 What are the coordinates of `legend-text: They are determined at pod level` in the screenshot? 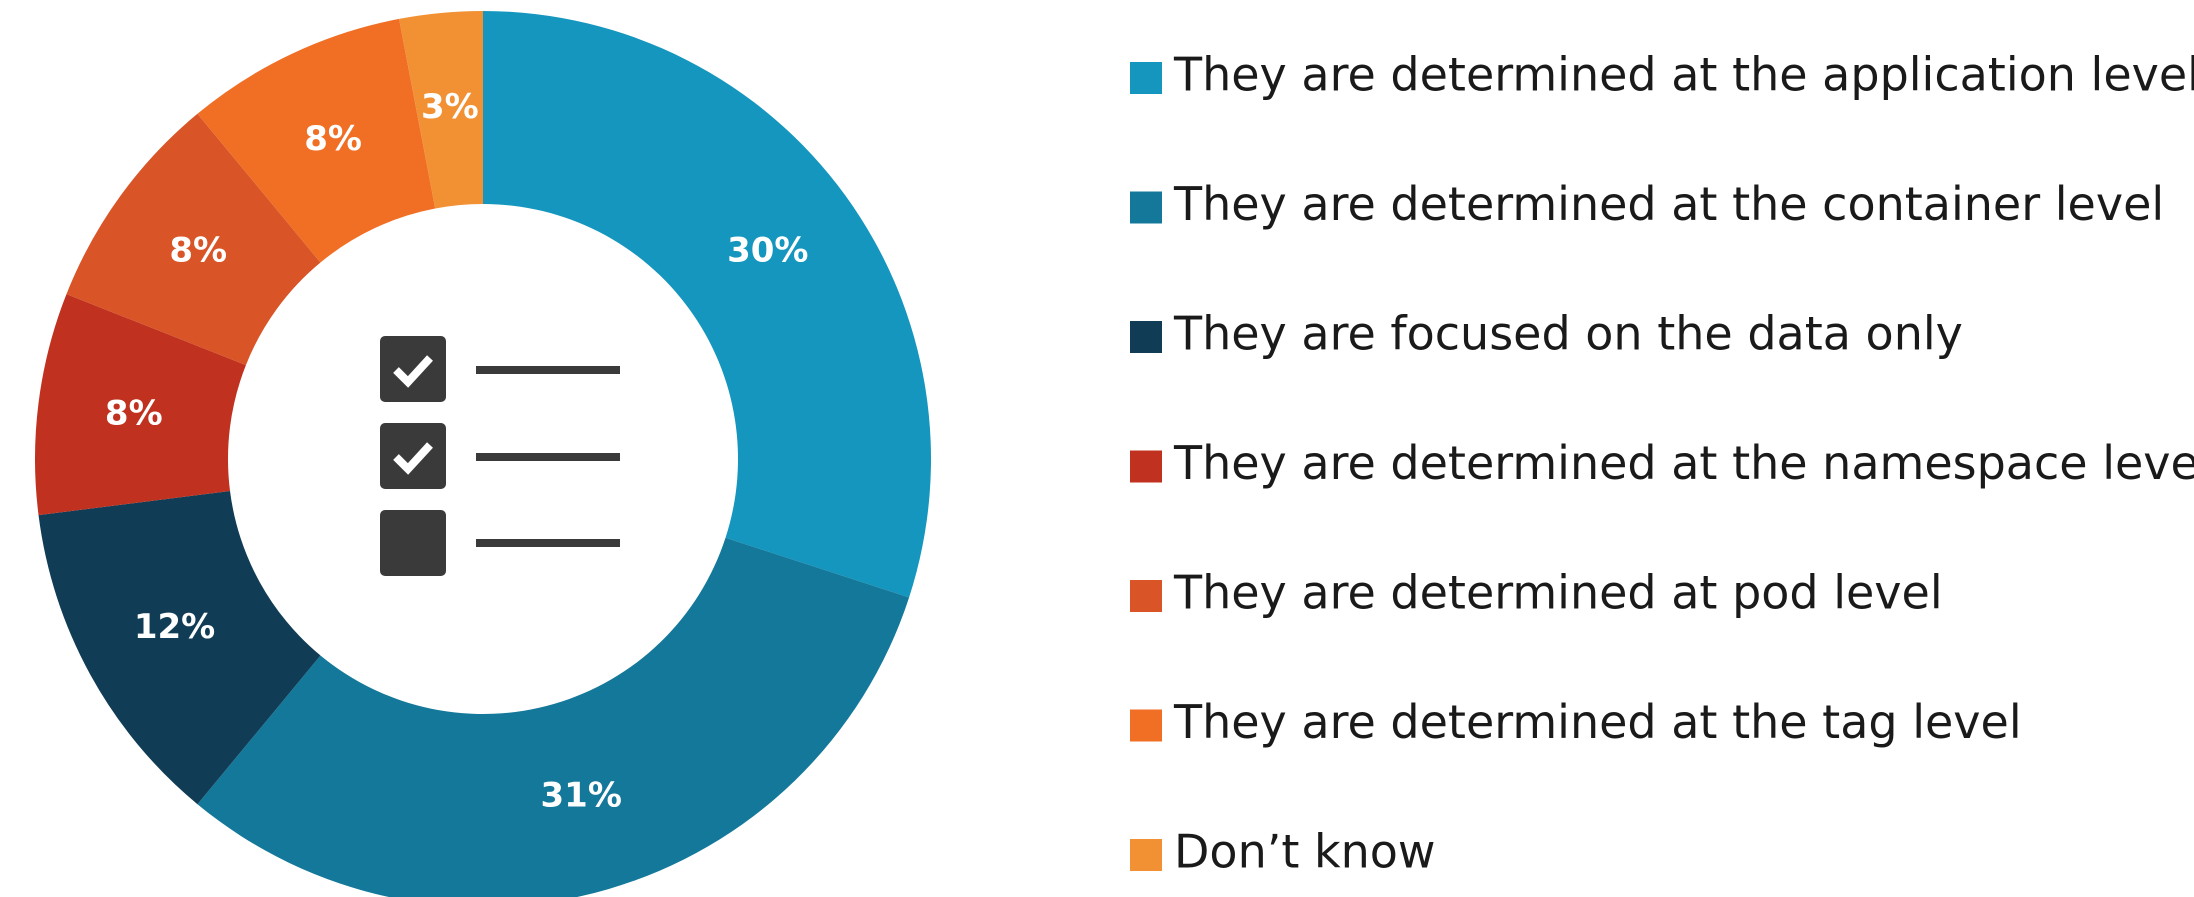 It's located at (1558, 593).